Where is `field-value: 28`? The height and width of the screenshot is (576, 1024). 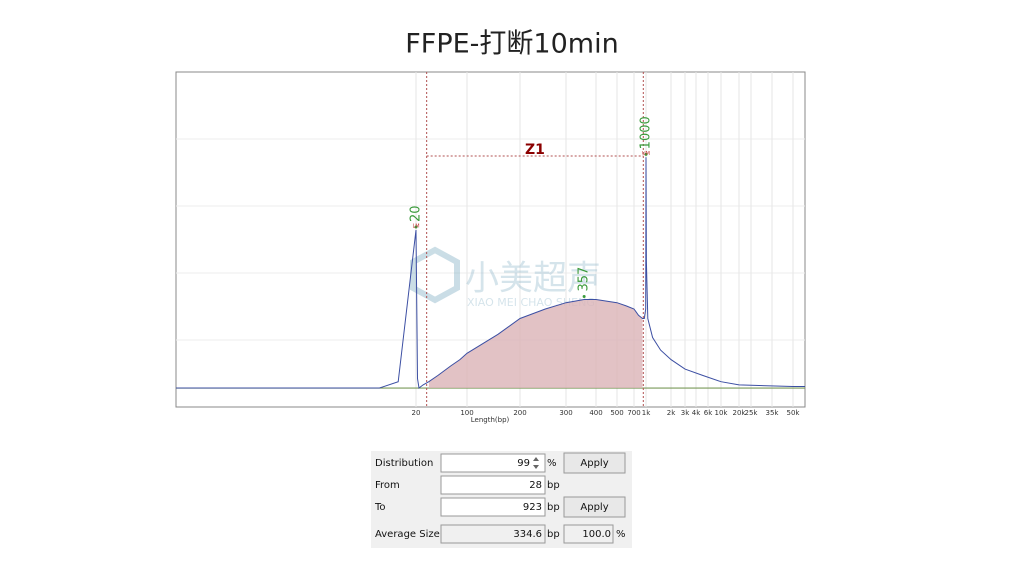 field-value: 28 is located at coordinates (535, 485).